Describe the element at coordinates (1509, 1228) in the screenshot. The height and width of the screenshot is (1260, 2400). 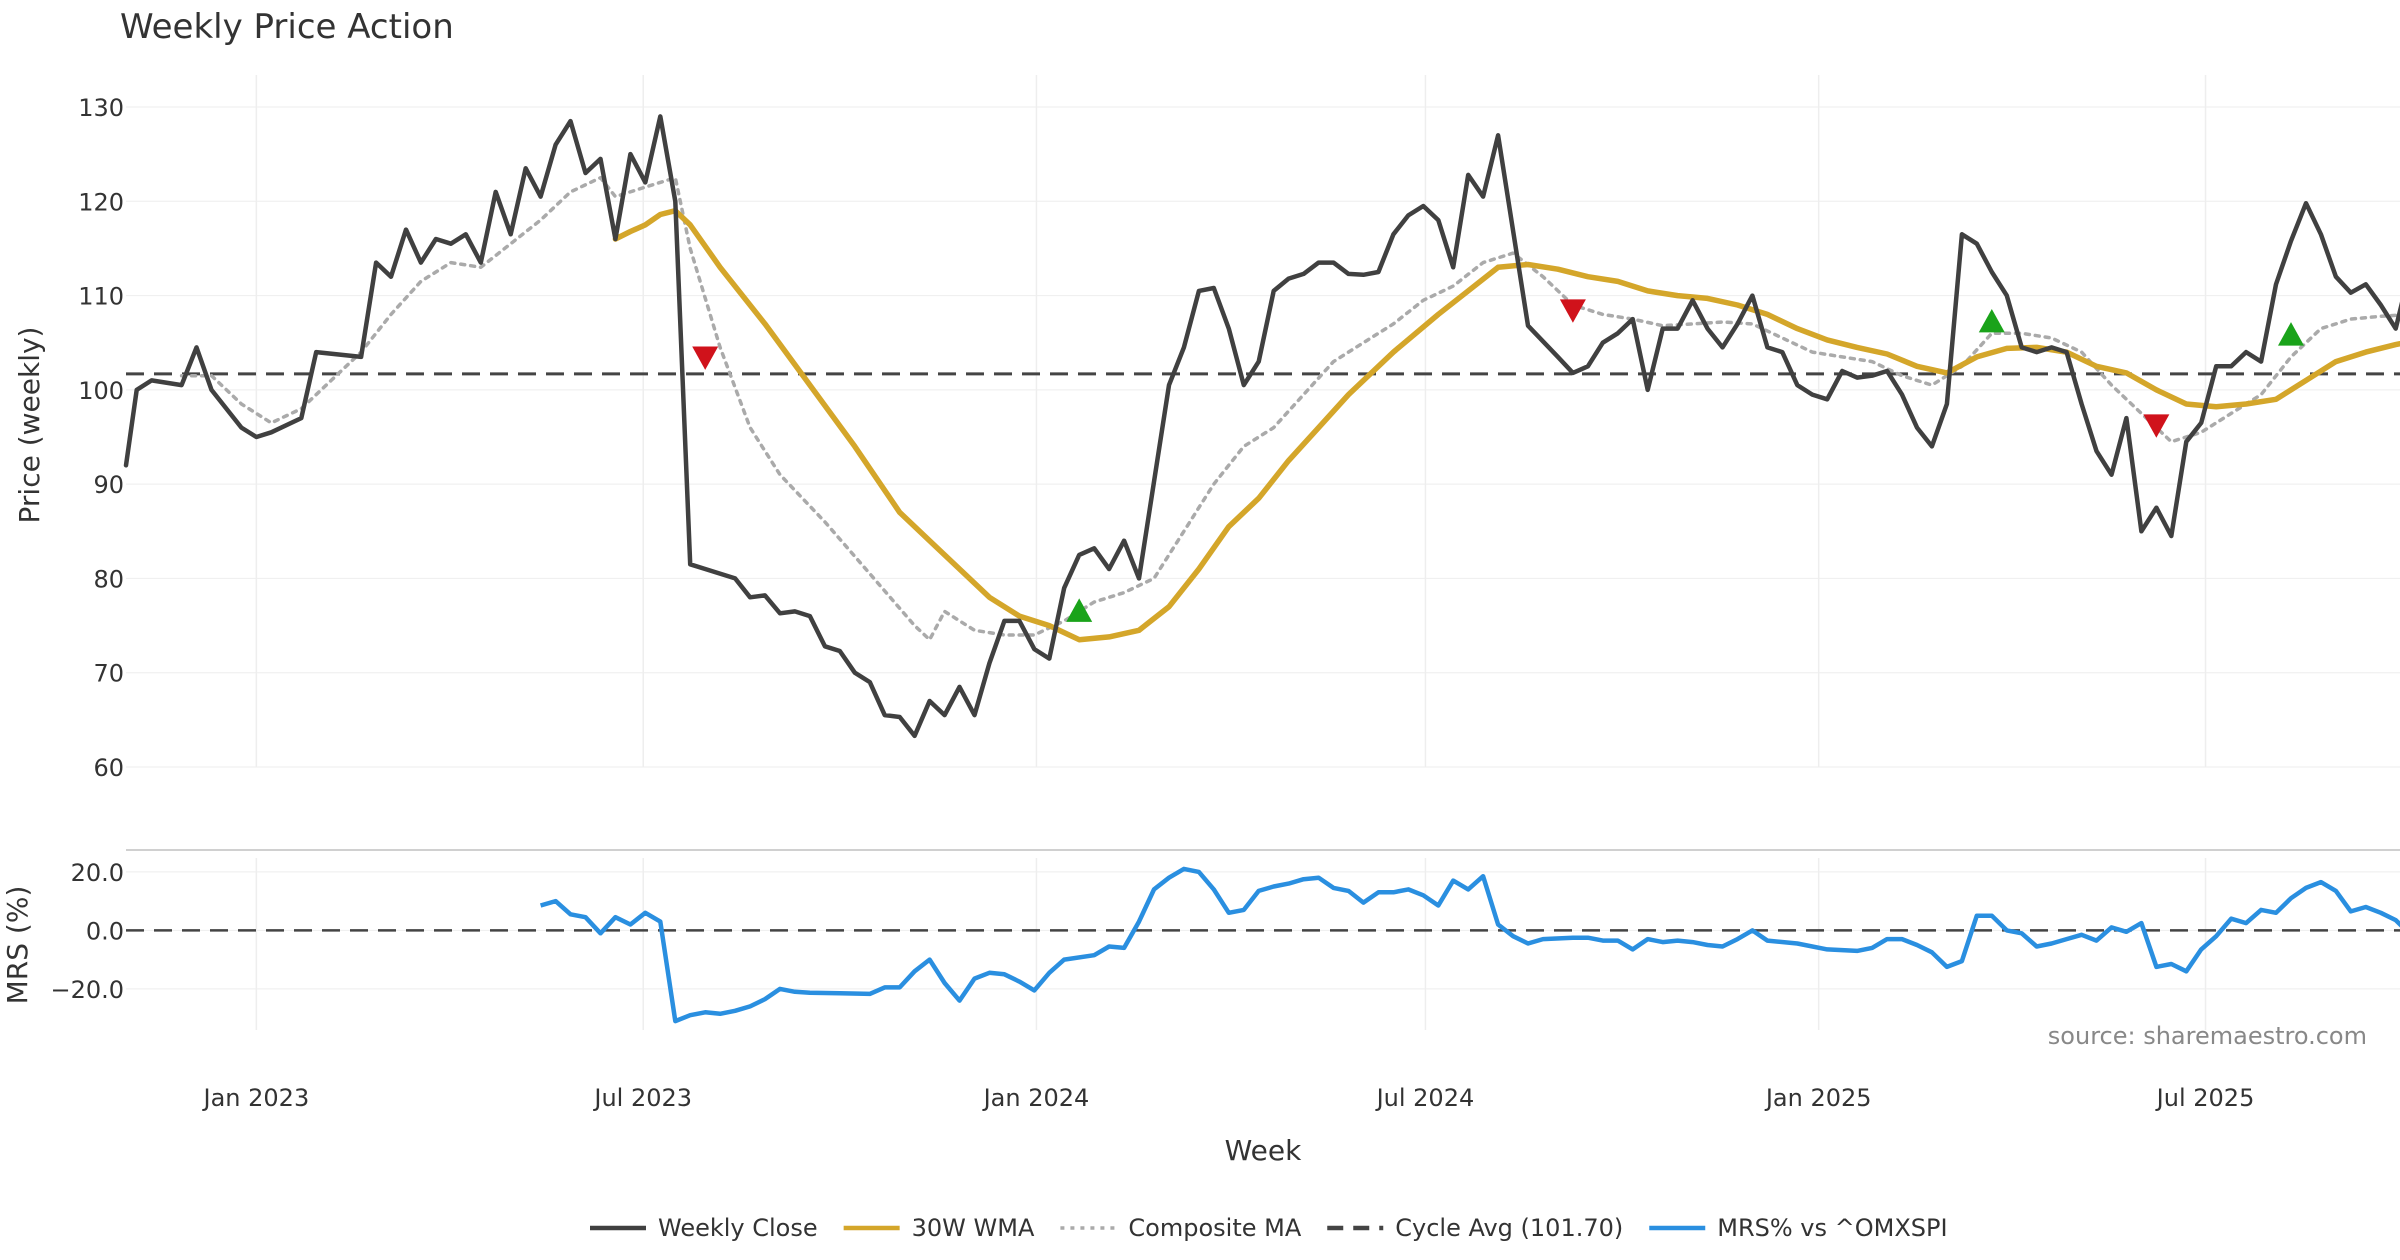
I see `legend-label: Cycle Avg (101.70)` at that location.